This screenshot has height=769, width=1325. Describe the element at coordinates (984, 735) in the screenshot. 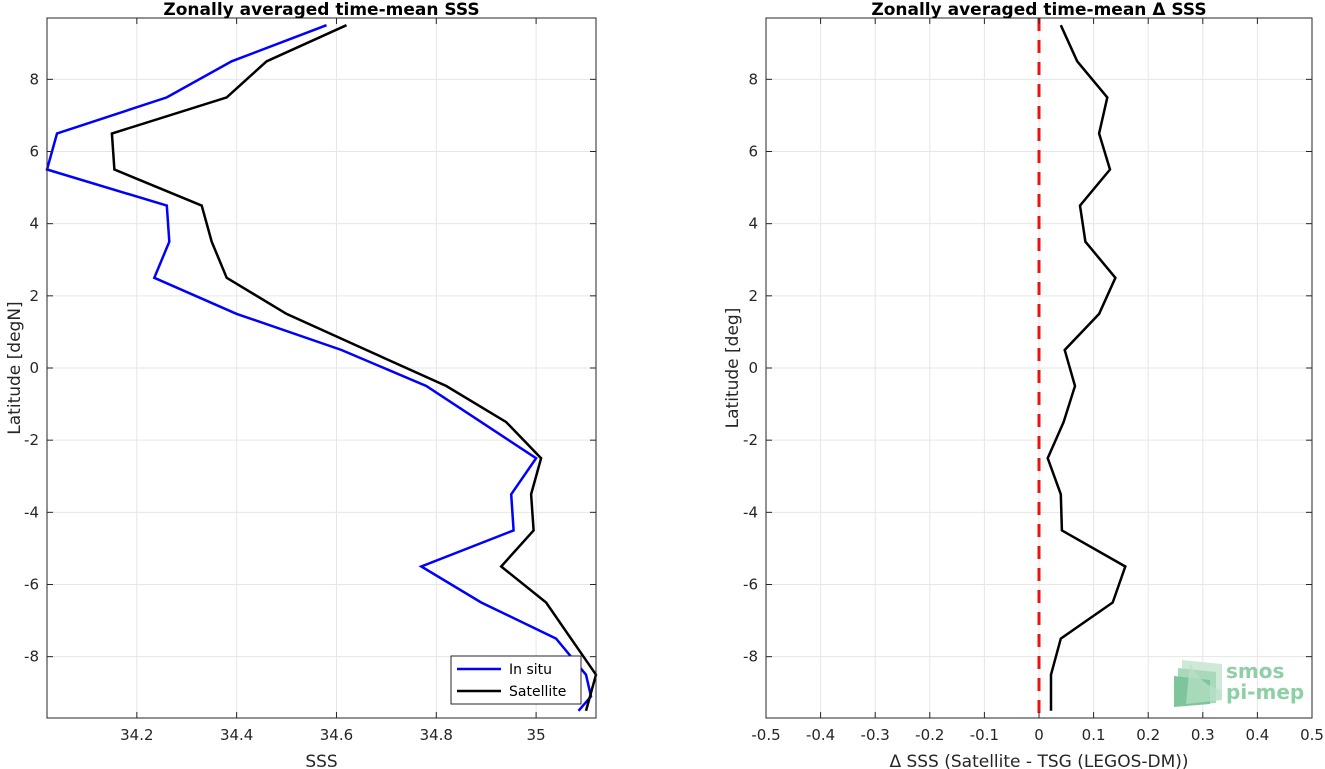

I see `x-tick-label: -0.1` at that location.